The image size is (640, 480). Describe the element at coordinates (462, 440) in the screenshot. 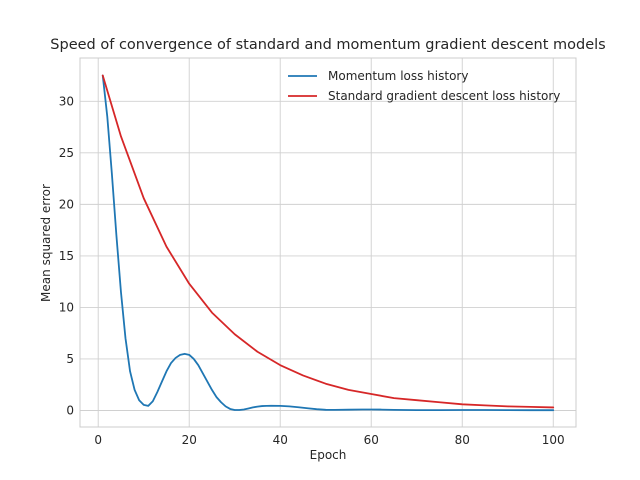

I see `x-tick-label: 80` at that location.